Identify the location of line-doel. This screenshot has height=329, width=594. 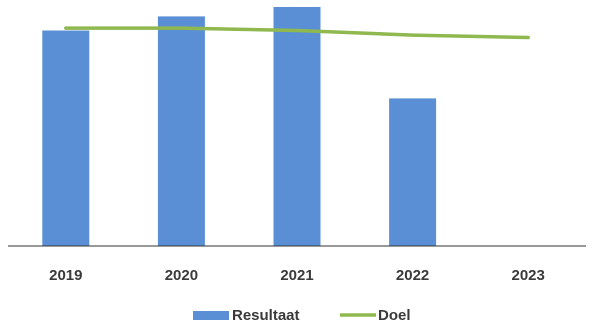
(297, 33).